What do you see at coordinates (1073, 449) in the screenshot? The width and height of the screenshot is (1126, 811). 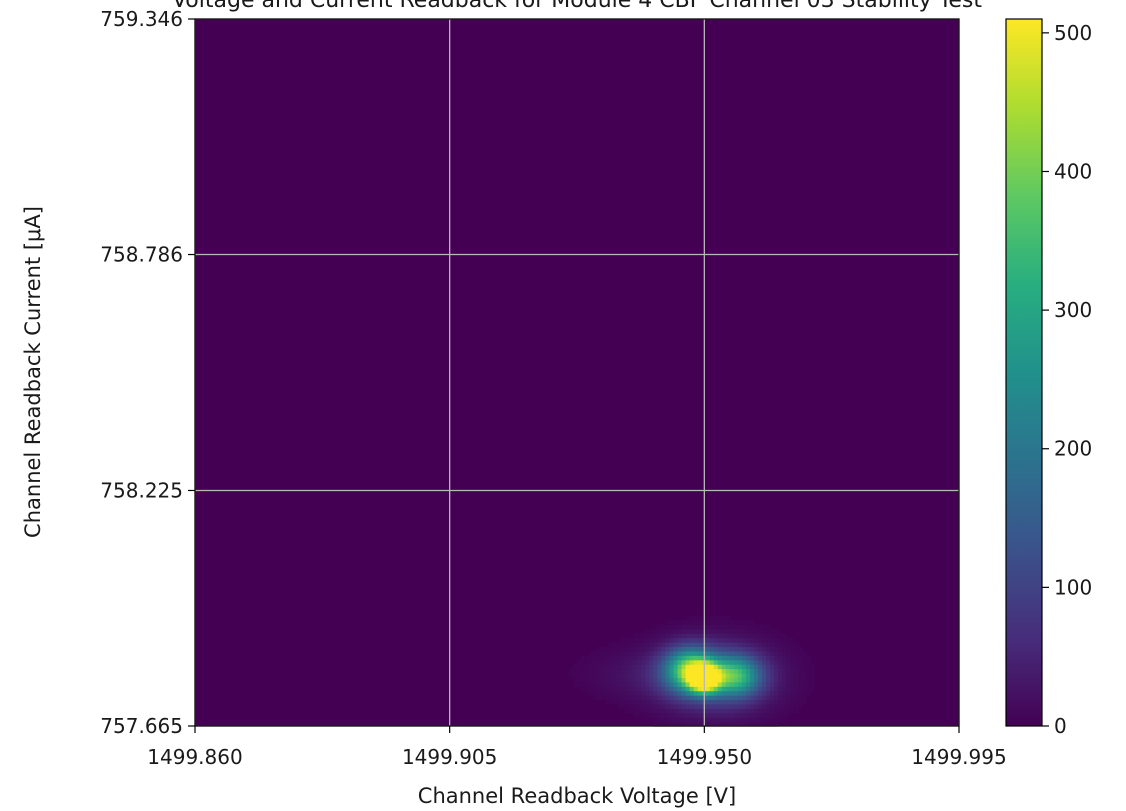 I see `colorbar-tick-label: 200` at bounding box center [1073, 449].